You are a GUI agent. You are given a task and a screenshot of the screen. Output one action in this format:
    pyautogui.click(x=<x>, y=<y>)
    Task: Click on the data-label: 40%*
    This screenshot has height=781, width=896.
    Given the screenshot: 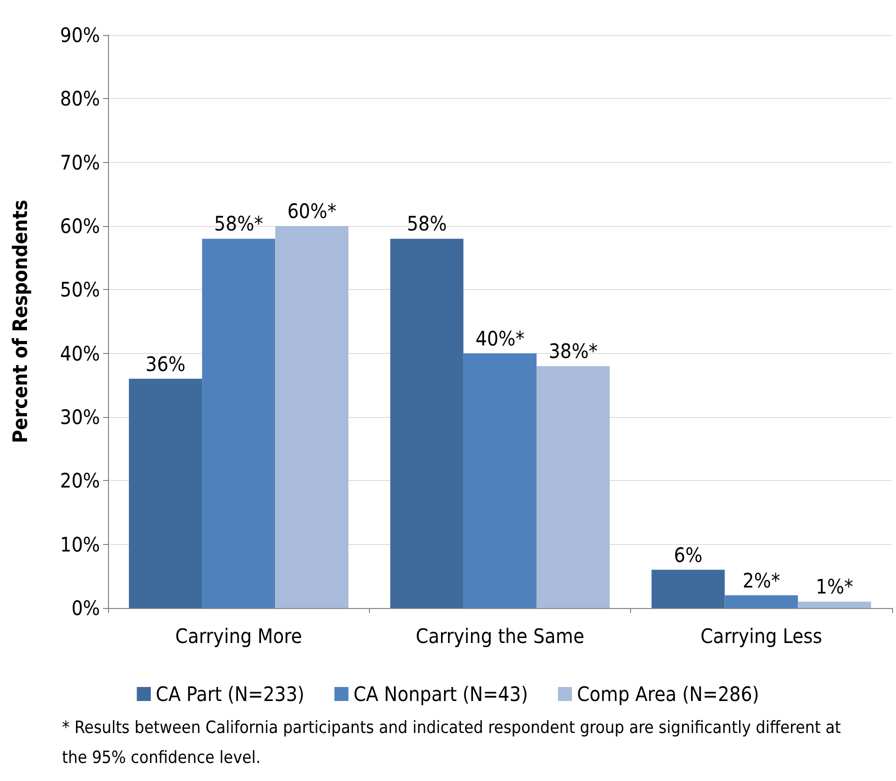 What is the action you would take?
    pyautogui.click(x=500, y=338)
    